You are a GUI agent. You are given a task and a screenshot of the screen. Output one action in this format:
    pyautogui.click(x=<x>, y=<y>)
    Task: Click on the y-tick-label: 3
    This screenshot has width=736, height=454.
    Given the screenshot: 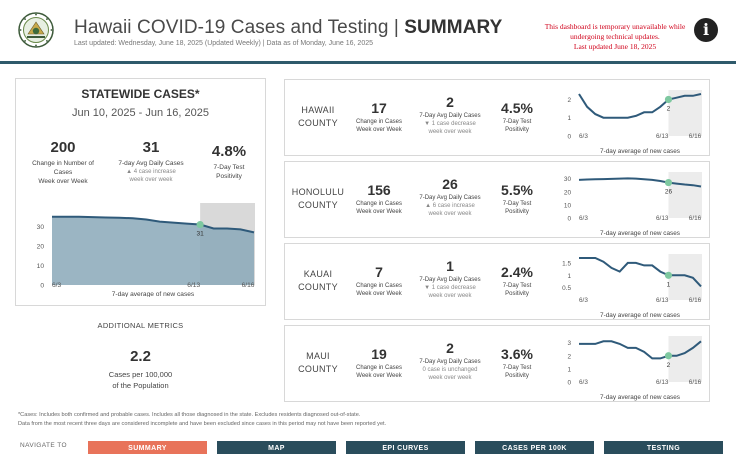 What is the action you would take?
    pyautogui.click(x=569, y=343)
    